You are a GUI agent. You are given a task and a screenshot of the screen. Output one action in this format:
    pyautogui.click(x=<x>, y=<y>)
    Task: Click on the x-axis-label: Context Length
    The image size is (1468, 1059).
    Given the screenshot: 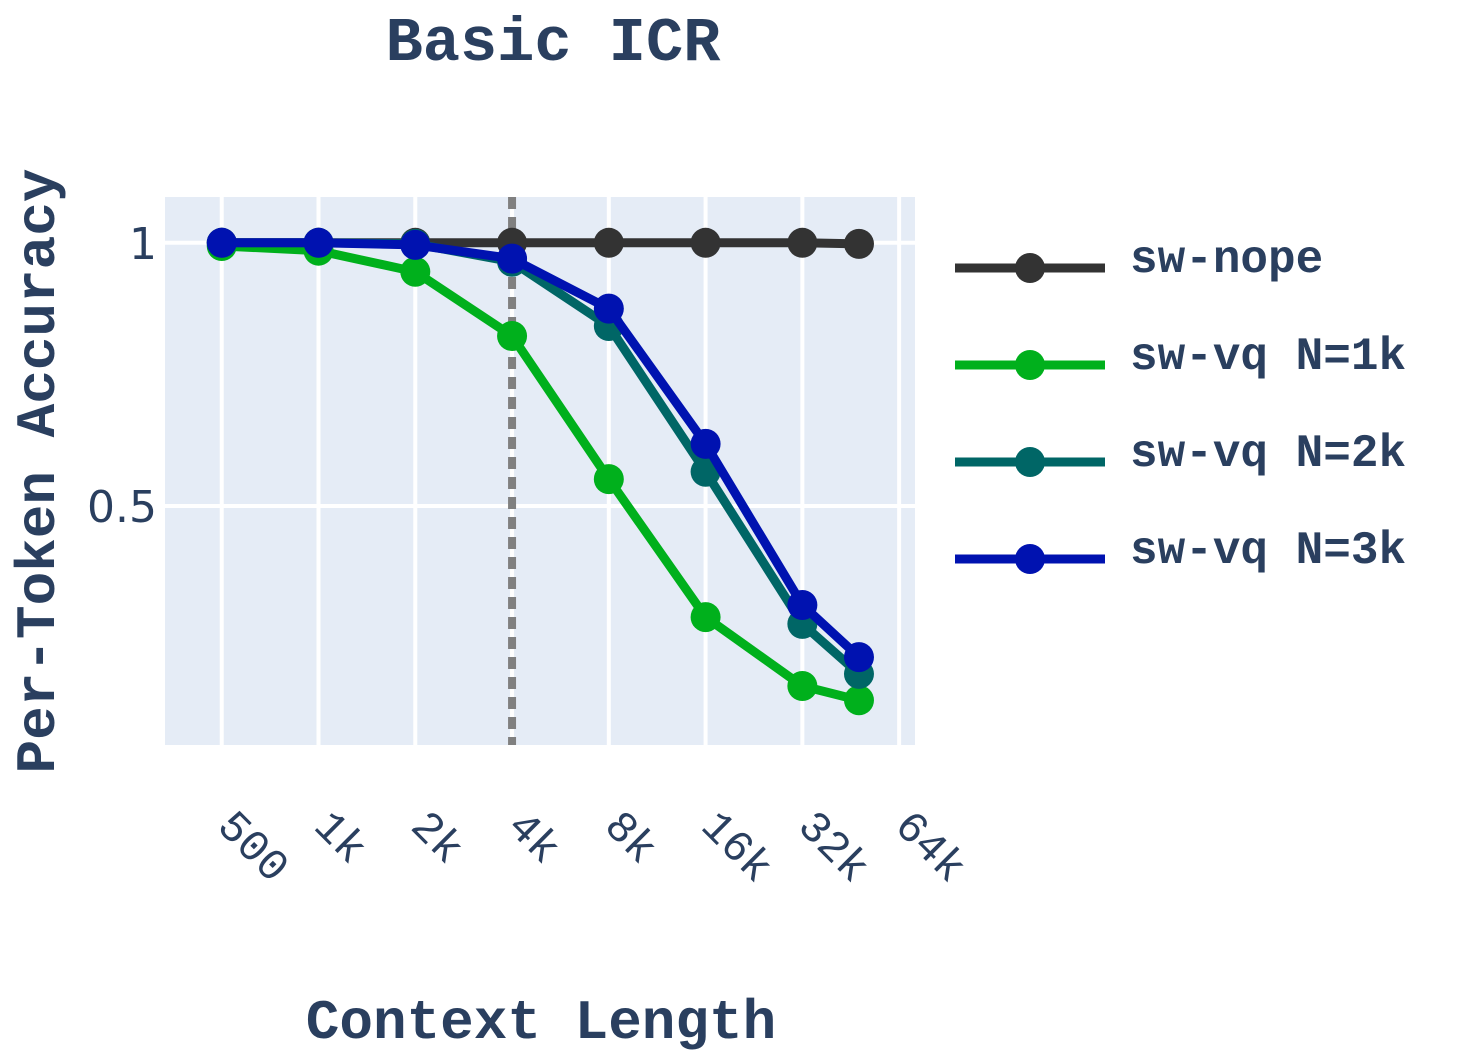 What is the action you would take?
    pyautogui.click(x=541, y=1023)
    